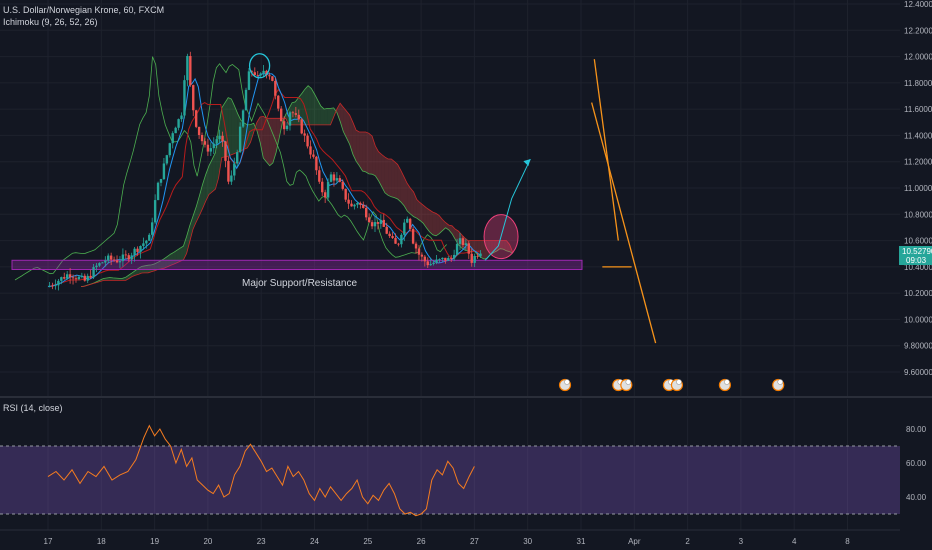 Image resolution: width=932 pixels, height=550 pixels. I want to click on price-tick-label-7: 11.00000, so click(918, 188).